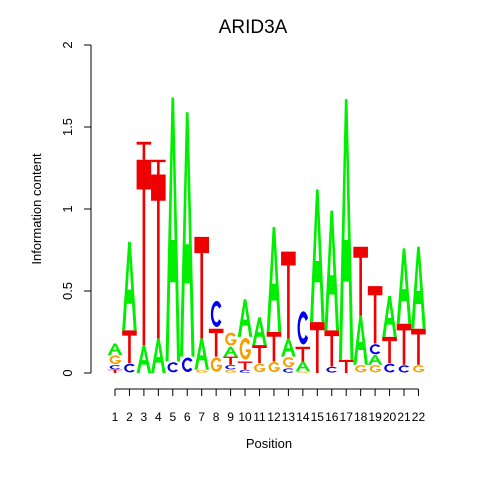  Describe the element at coordinates (67, 291) in the screenshot. I see `y-tick-label: 0.5` at that location.